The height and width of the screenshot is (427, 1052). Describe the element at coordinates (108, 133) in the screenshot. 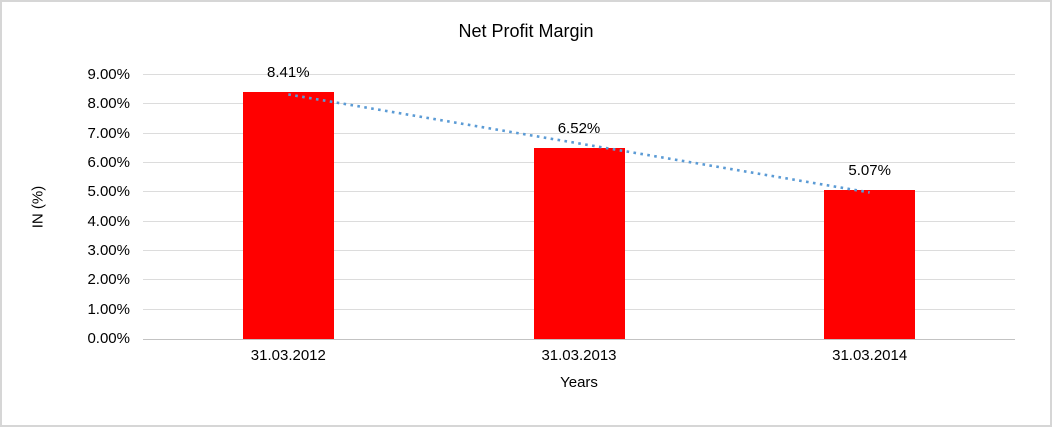

I see `y-tick-label: 7.00%` at that location.